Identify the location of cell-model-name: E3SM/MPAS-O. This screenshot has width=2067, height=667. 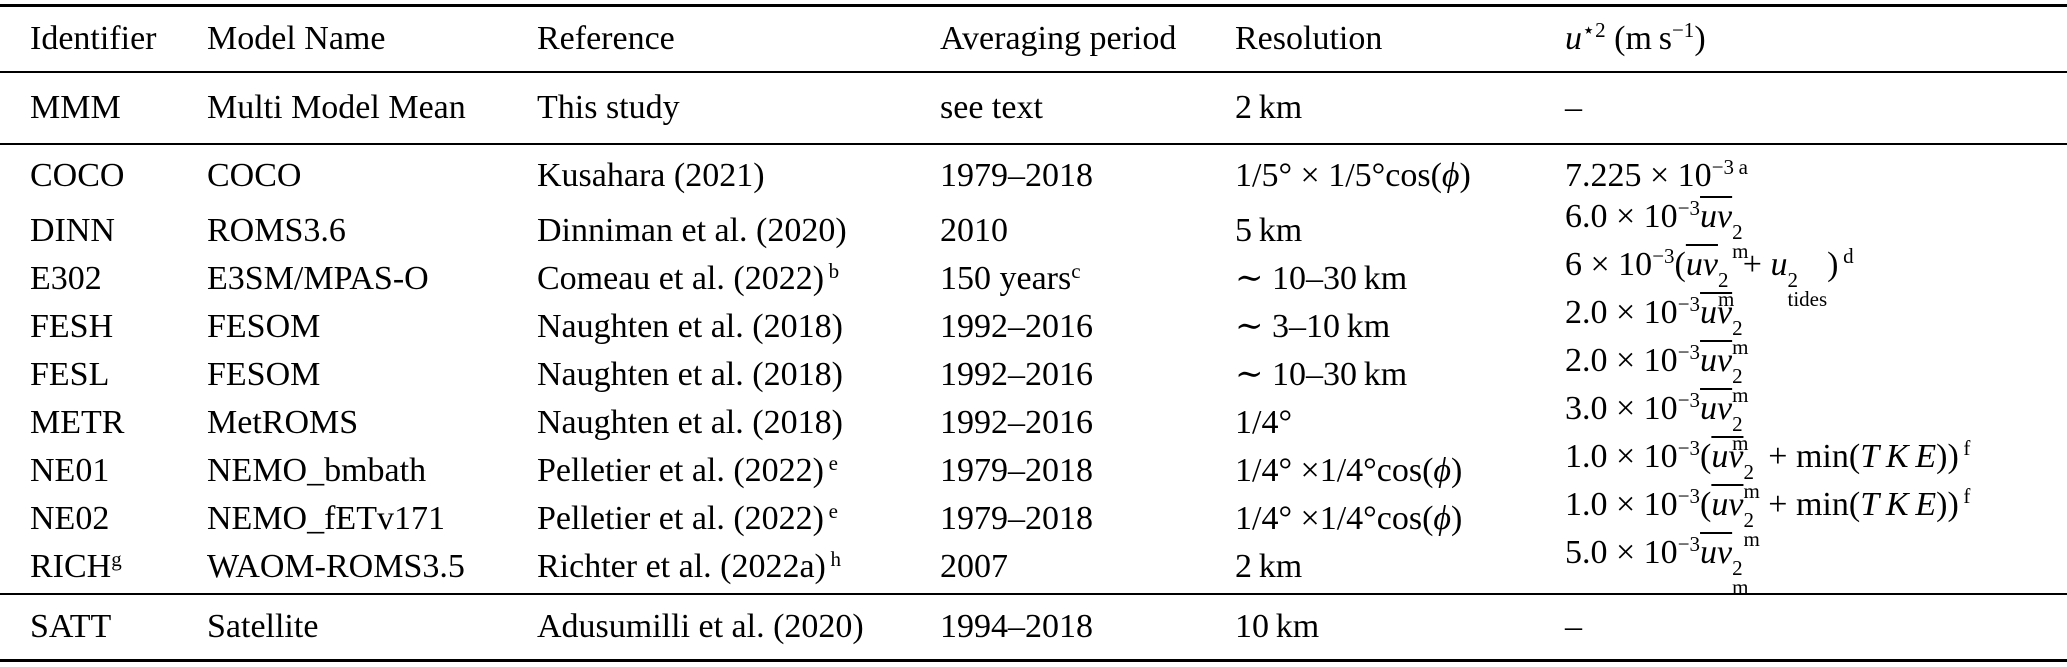
(318, 279).